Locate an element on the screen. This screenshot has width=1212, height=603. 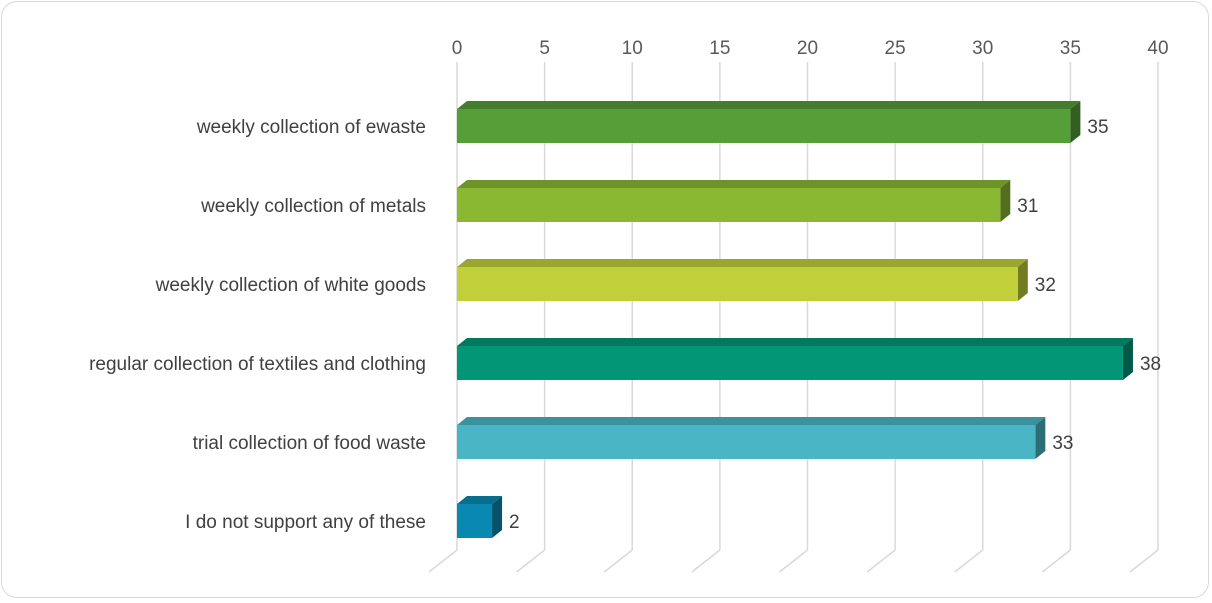
x-axis-ticks: 0 5 10 15 20 25 30 35 40 is located at coordinates (810, 48).